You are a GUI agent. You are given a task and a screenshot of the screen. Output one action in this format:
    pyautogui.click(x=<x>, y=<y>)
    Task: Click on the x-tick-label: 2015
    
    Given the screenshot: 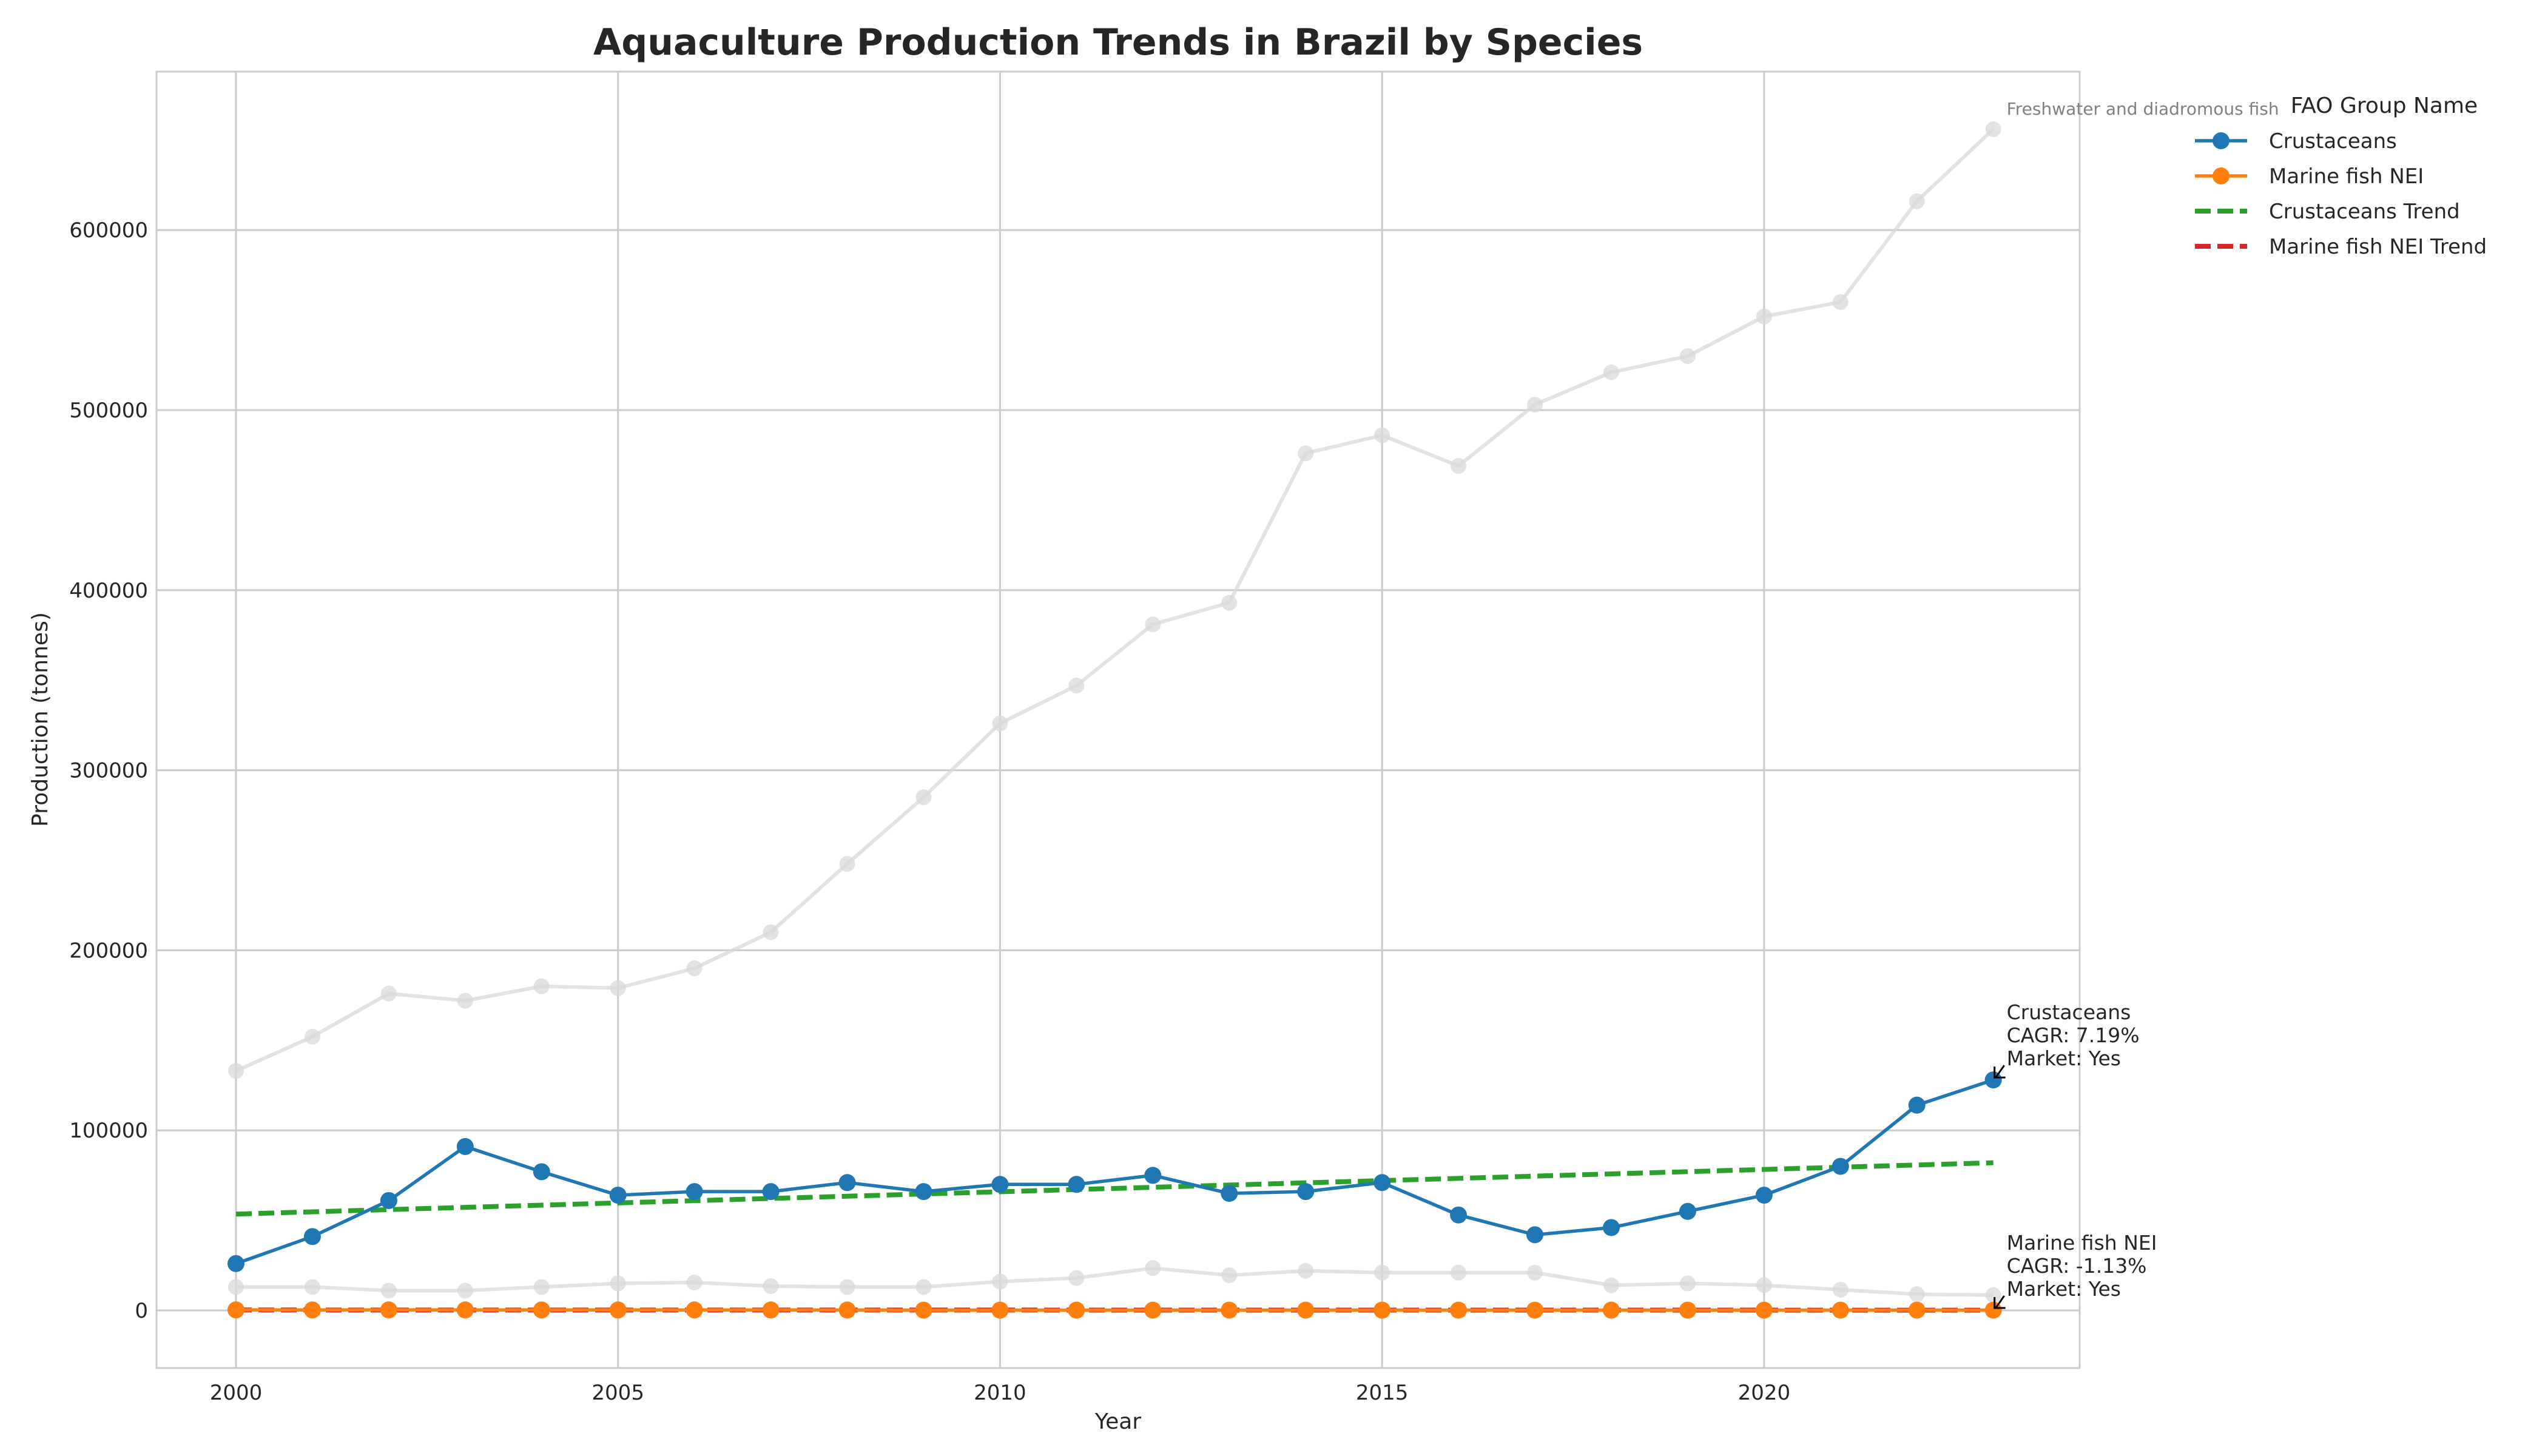 What is the action you would take?
    pyautogui.click(x=1382, y=1393)
    